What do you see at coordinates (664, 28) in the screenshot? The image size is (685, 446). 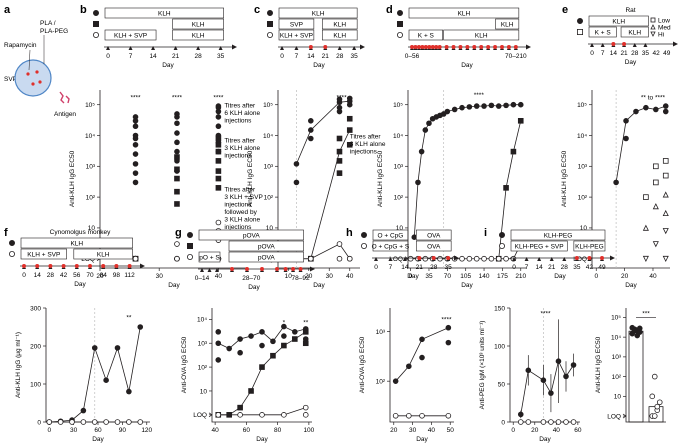 I see `legend-label: Med` at bounding box center [664, 28].